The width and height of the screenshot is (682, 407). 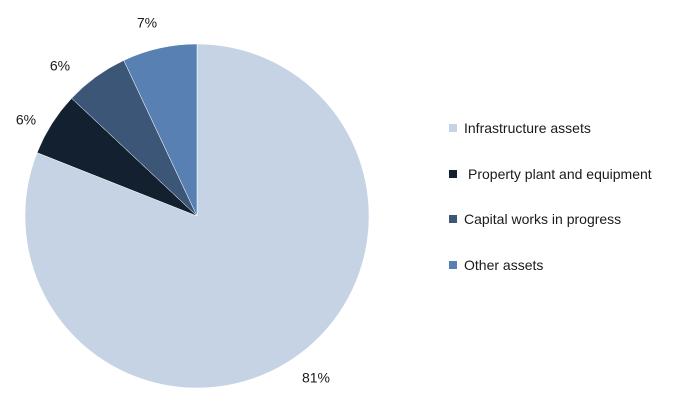 I want to click on legend-item-property-plant-and-equipment: Property plant and equipment, so click(x=564, y=174).